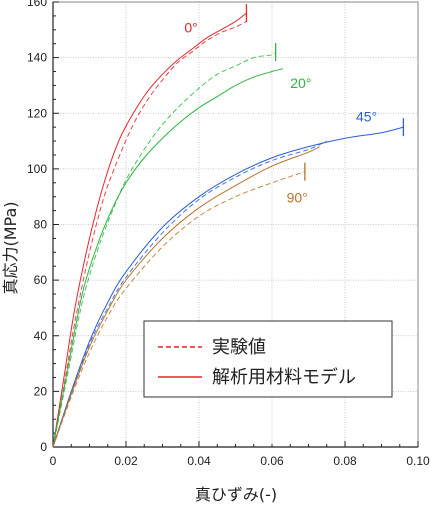 The image size is (431, 506). I want to click on legend-box, so click(268, 359).